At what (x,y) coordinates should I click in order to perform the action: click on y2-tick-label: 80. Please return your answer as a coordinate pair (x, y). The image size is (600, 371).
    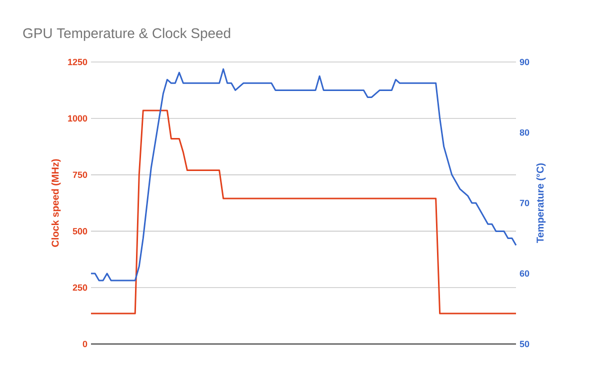
    Looking at the image, I should click on (525, 132).